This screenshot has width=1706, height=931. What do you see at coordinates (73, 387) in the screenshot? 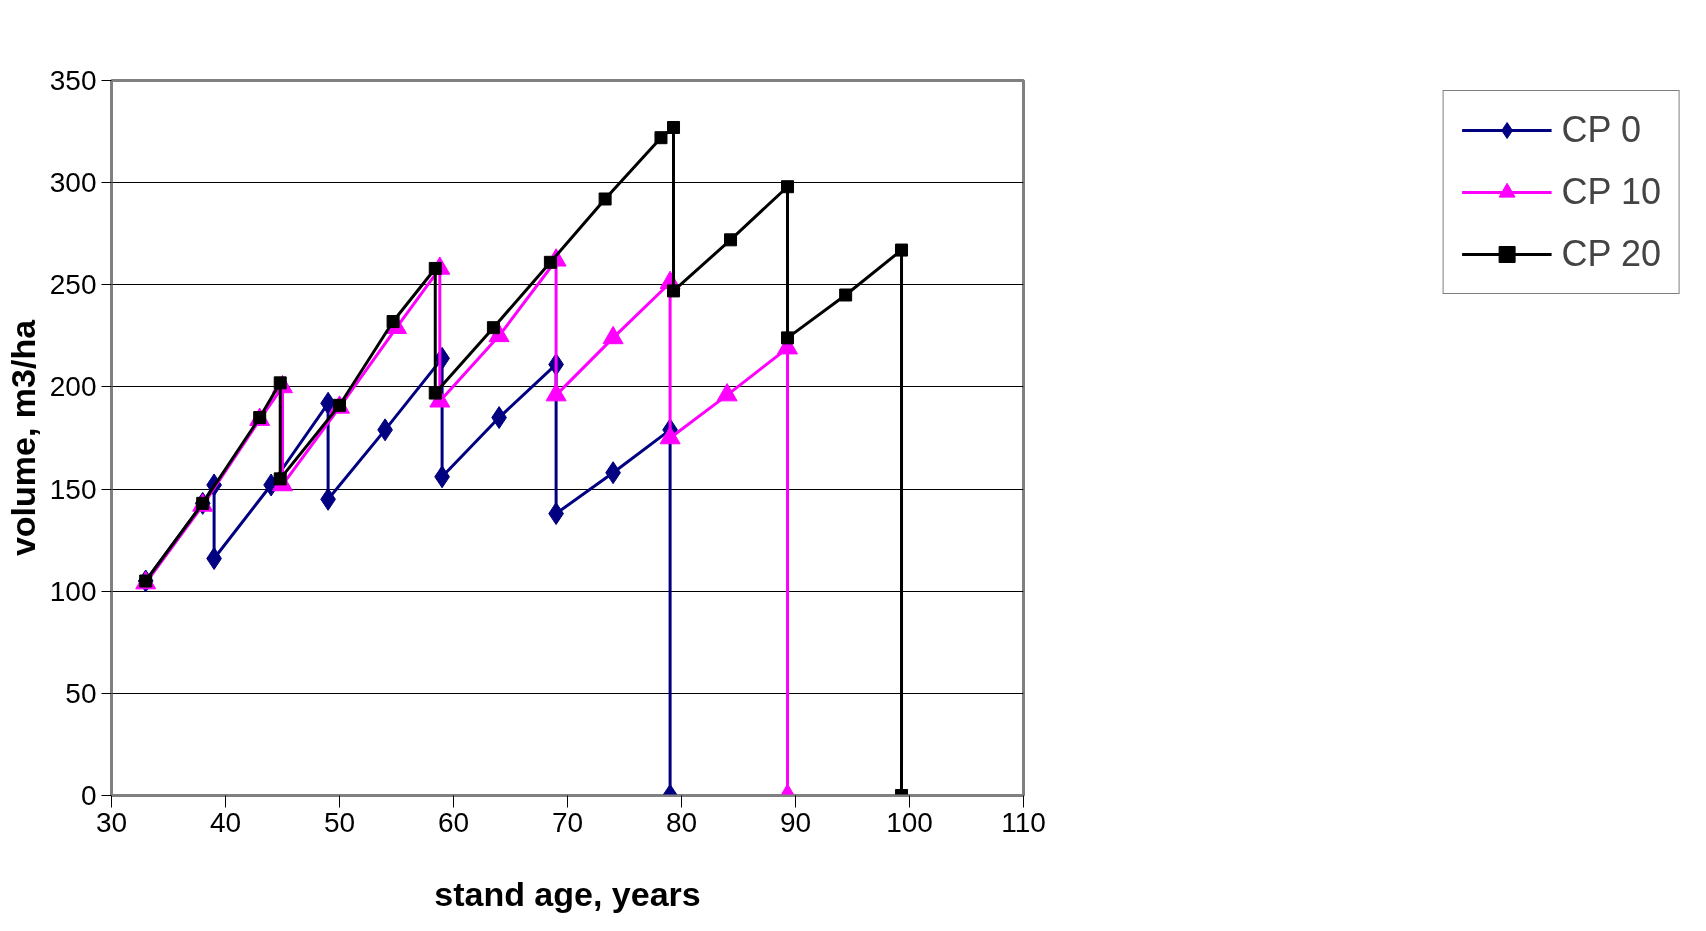
I see `y-tick-label: 200` at bounding box center [73, 387].